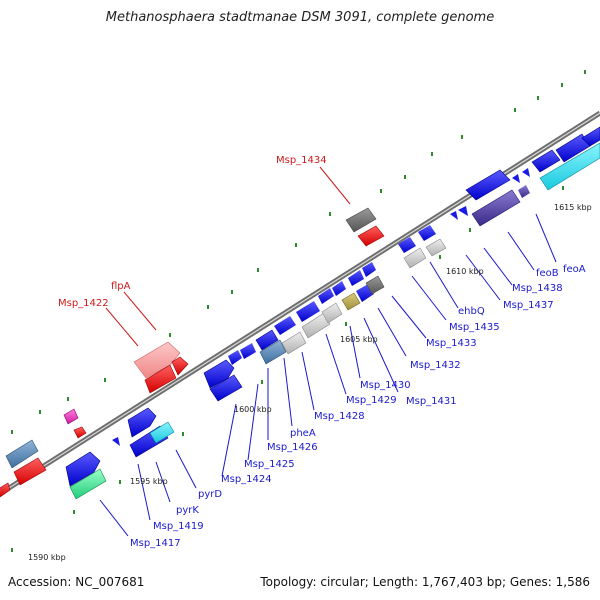 Image resolution: width=600 pixels, height=600 pixels. What do you see at coordinates (339, 416) in the screenshot?
I see `gene-label: Msp_1428` at bounding box center [339, 416].